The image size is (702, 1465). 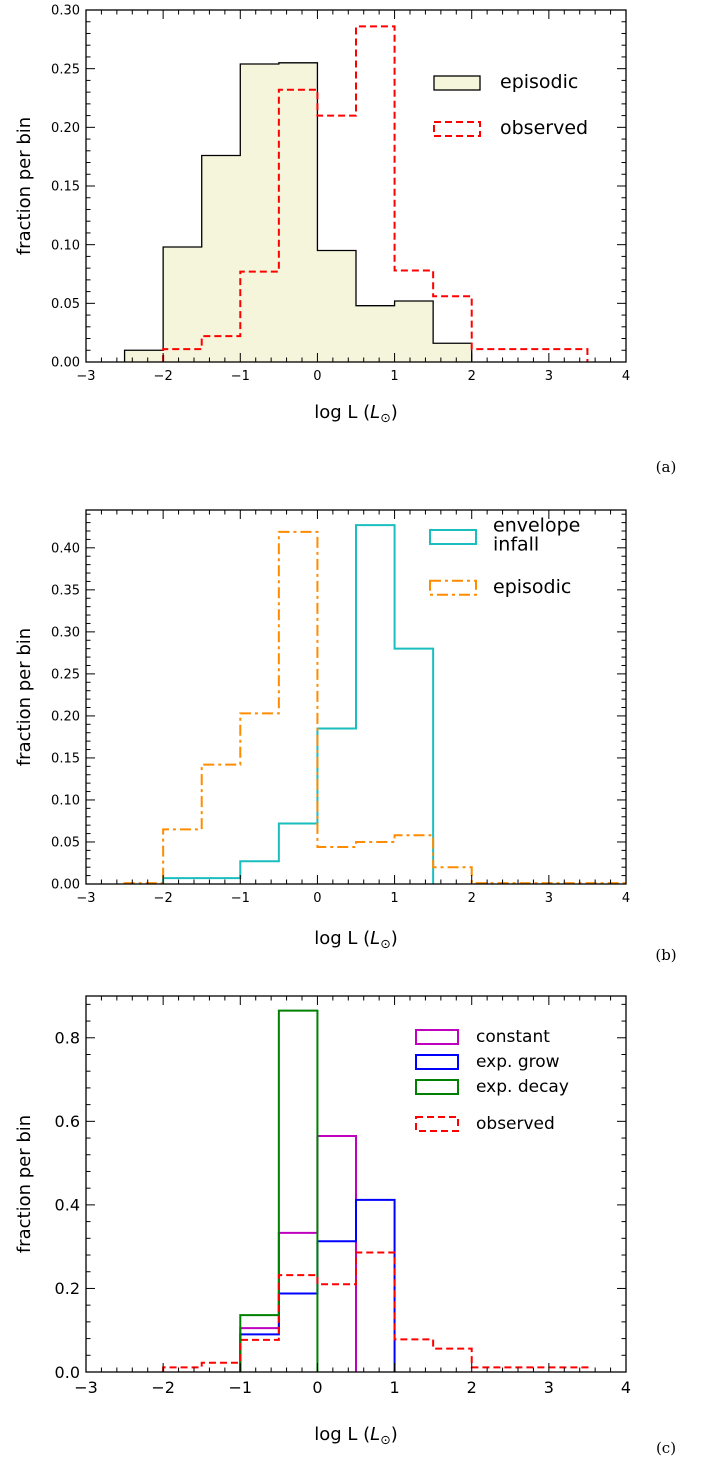 What do you see at coordinates (65, 591) in the screenshot?
I see `y-tick-label: 0.35` at bounding box center [65, 591].